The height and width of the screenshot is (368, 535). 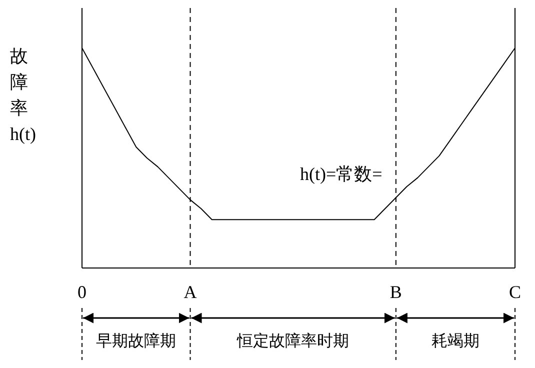 What do you see at coordinates (190, 292) in the screenshot?
I see `x-tick-label: A` at bounding box center [190, 292].